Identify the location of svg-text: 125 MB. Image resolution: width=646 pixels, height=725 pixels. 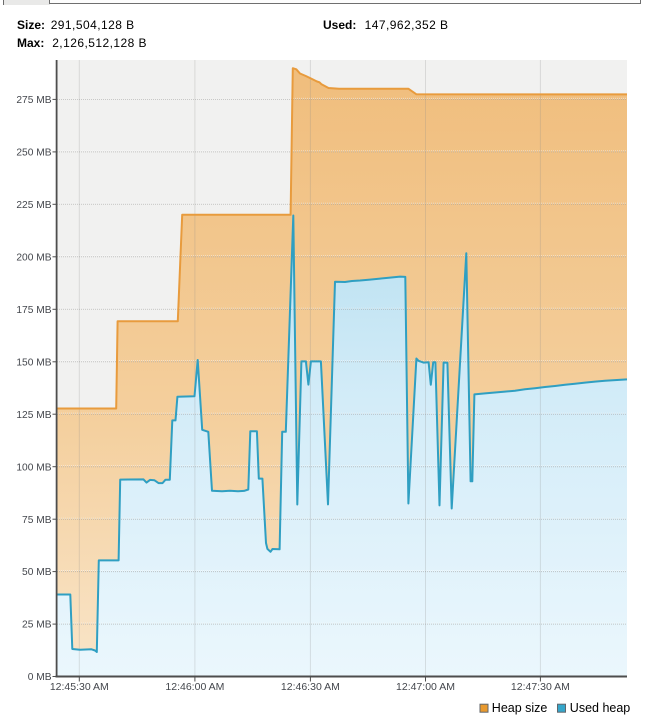
(33, 415).